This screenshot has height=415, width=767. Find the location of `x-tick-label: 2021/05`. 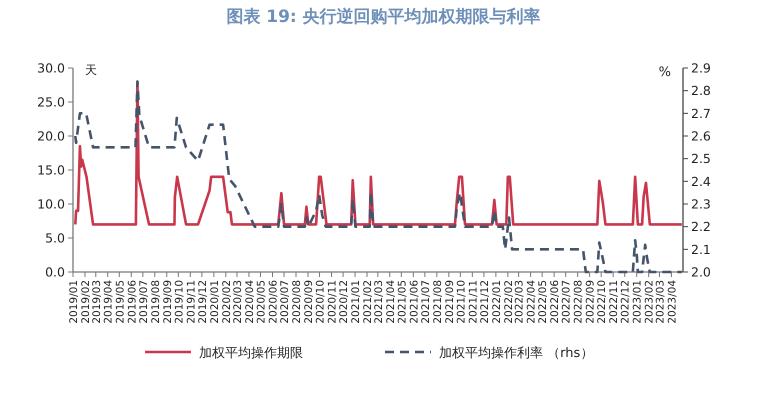

x-tick-label: 2021/05 is located at coordinates (402, 302).